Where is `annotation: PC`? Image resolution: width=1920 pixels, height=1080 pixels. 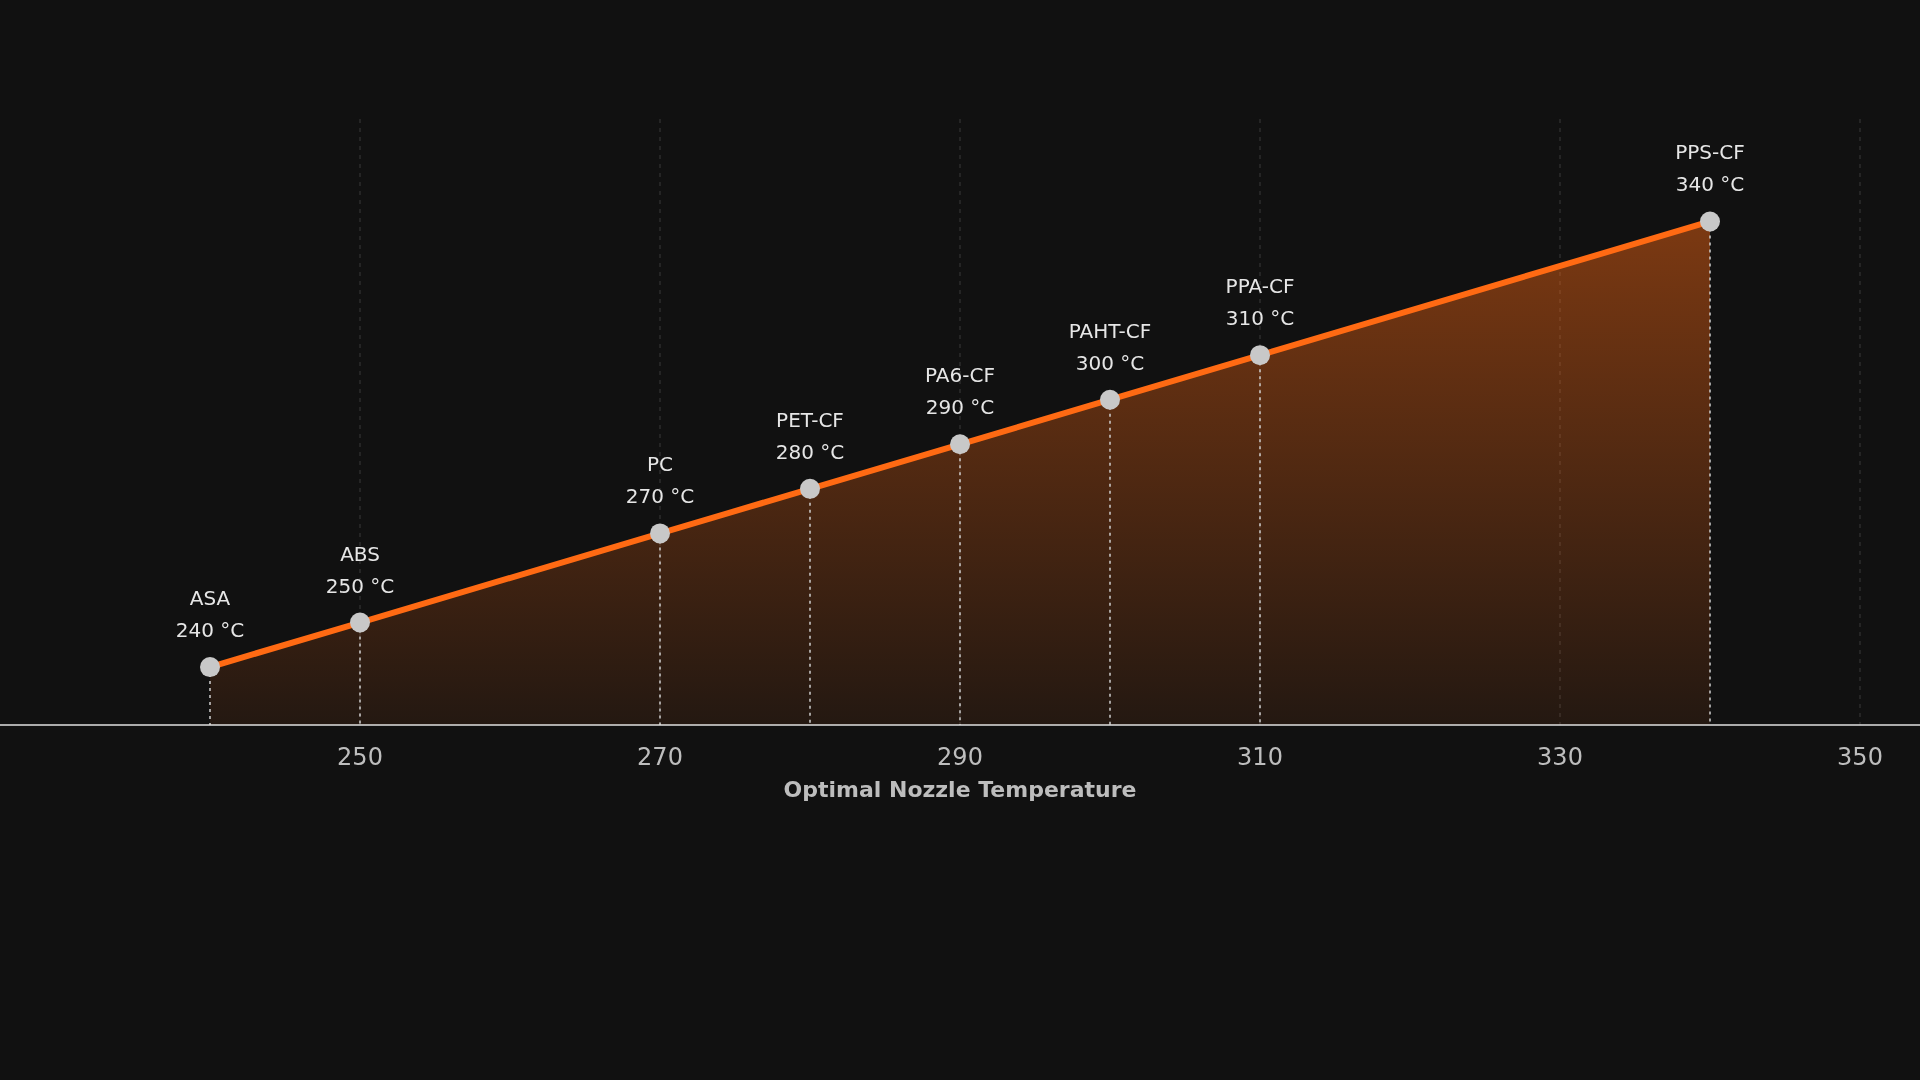
annotation: PC is located at coordinates (660, 464).